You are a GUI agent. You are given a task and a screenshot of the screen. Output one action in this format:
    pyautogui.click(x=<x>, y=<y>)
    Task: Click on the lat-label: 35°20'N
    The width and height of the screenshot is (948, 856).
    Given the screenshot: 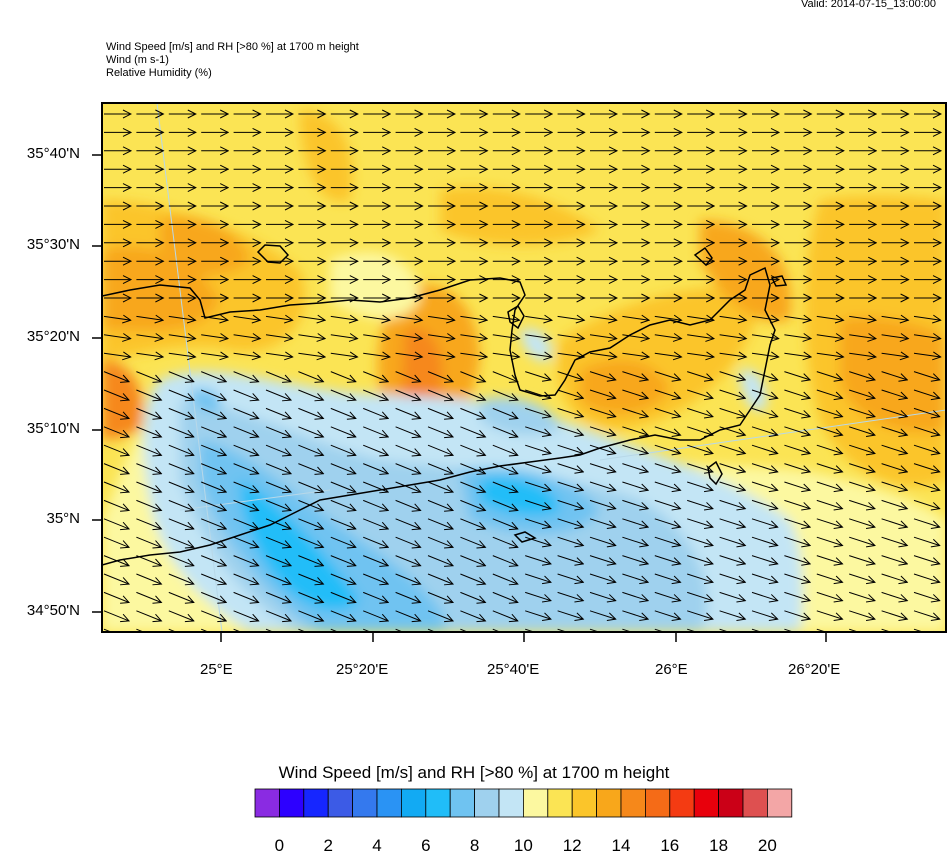 What is the action you would take?
    pyautogui.click(x=53, y=336)
    